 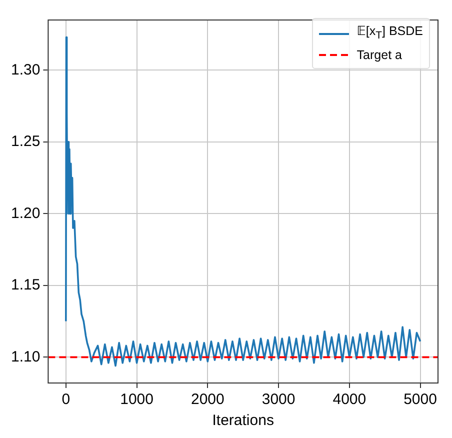 I want to click on y-tick-label: 1.25, so click(x=25, y=141).